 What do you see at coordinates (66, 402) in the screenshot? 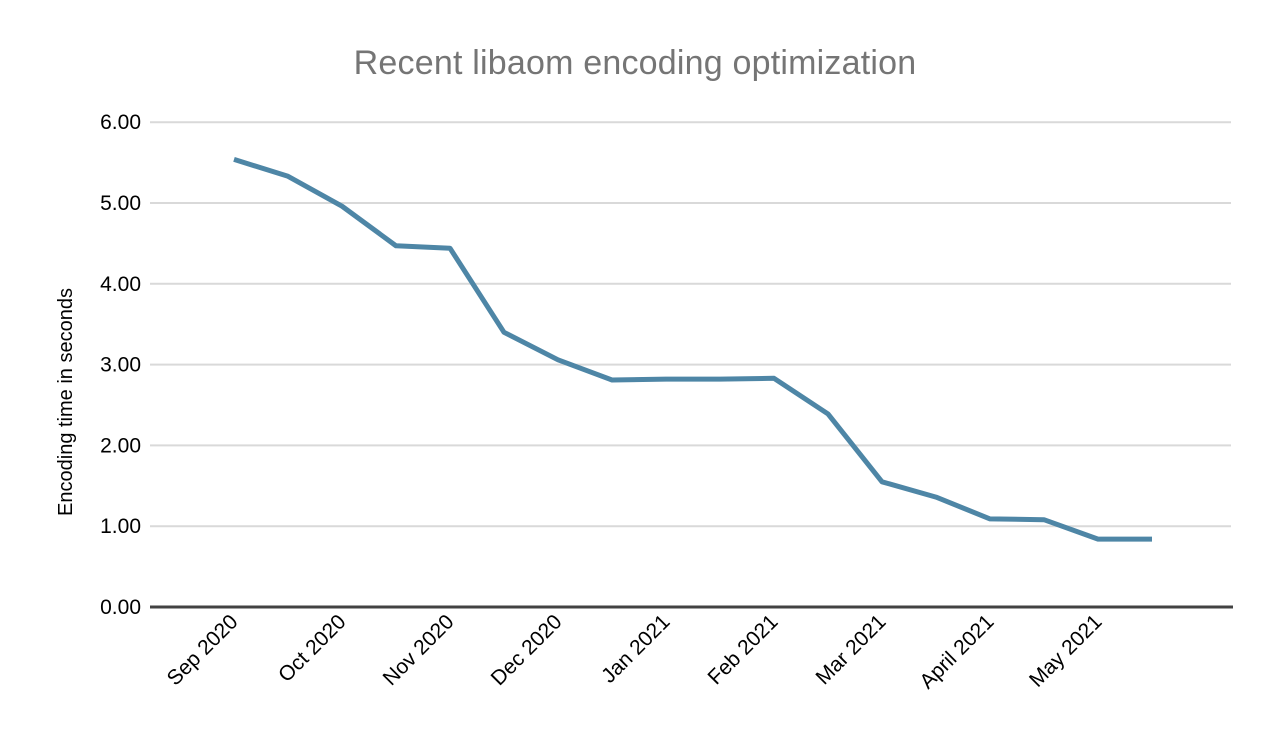
I see `y-axis-title: Encoding time in seconds` at bounding box center [66, 402].